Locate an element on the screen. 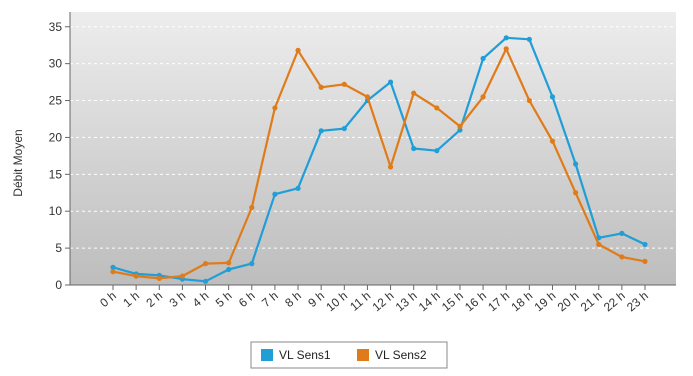 This screenshot has width=693, height=376. y-tick-label: 30 is located at coordinates (56, 64).